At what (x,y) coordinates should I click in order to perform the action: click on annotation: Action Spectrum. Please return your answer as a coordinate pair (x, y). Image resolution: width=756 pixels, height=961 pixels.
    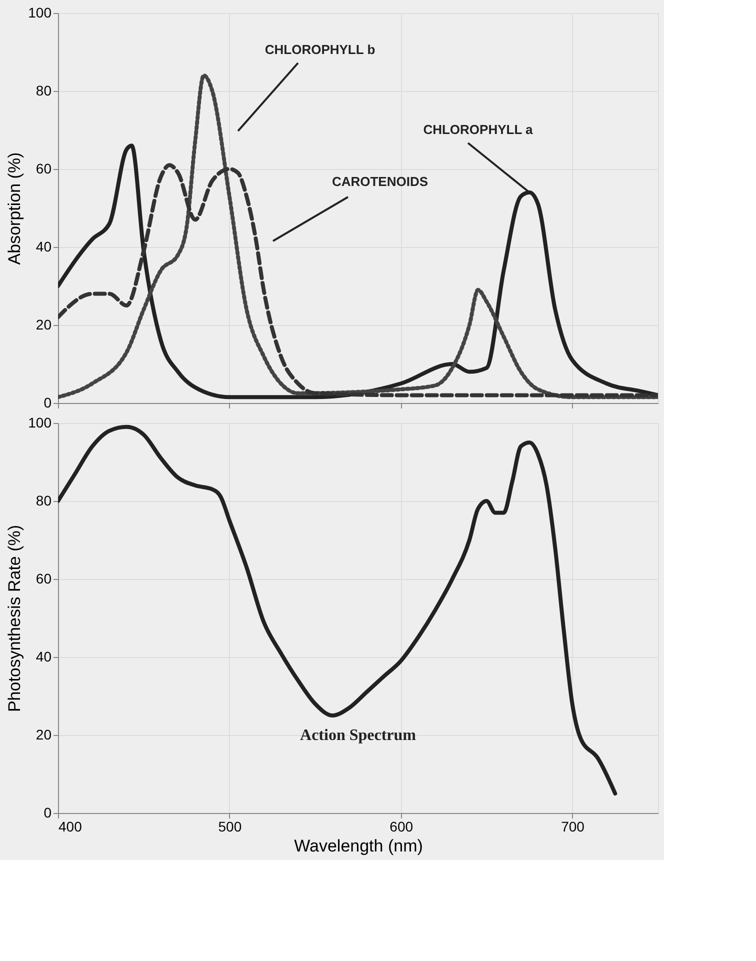
    Looking at the image, I should click on (358, 735).